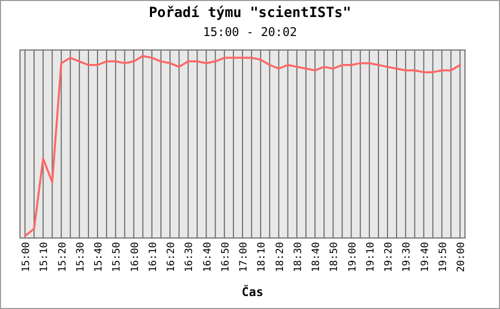 The width and height of the screenshot is (500, 309). What do you see at coordinates (425, 257) in the screenshot?
I see `x-tick-label: 19:40` at bounding box center [425, 257].